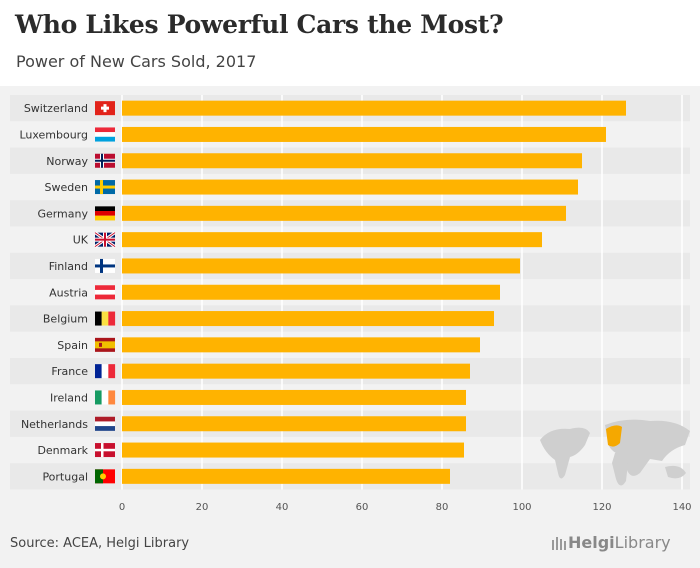 This screenshot has height=568, width=700. Describe the element at coordinates (66, 187) in the screenshot. I see `category-label: Sweden` at that location.